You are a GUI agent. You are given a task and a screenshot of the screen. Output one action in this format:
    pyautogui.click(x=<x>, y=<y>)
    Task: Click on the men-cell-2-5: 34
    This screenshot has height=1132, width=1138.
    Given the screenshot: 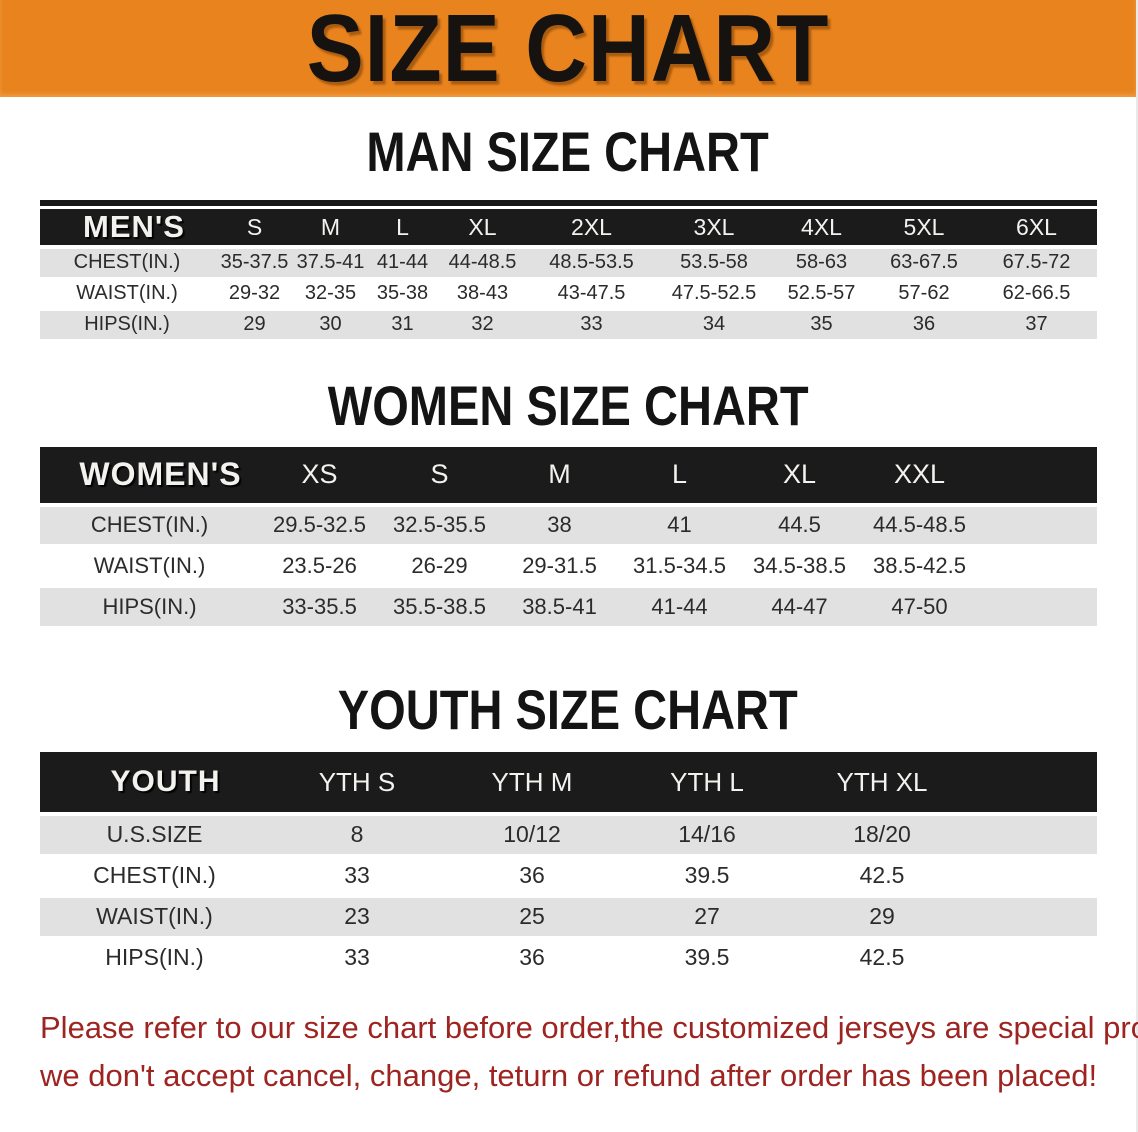 What is the action you would take?
    pyautogui.click(x=714, y=324)
    